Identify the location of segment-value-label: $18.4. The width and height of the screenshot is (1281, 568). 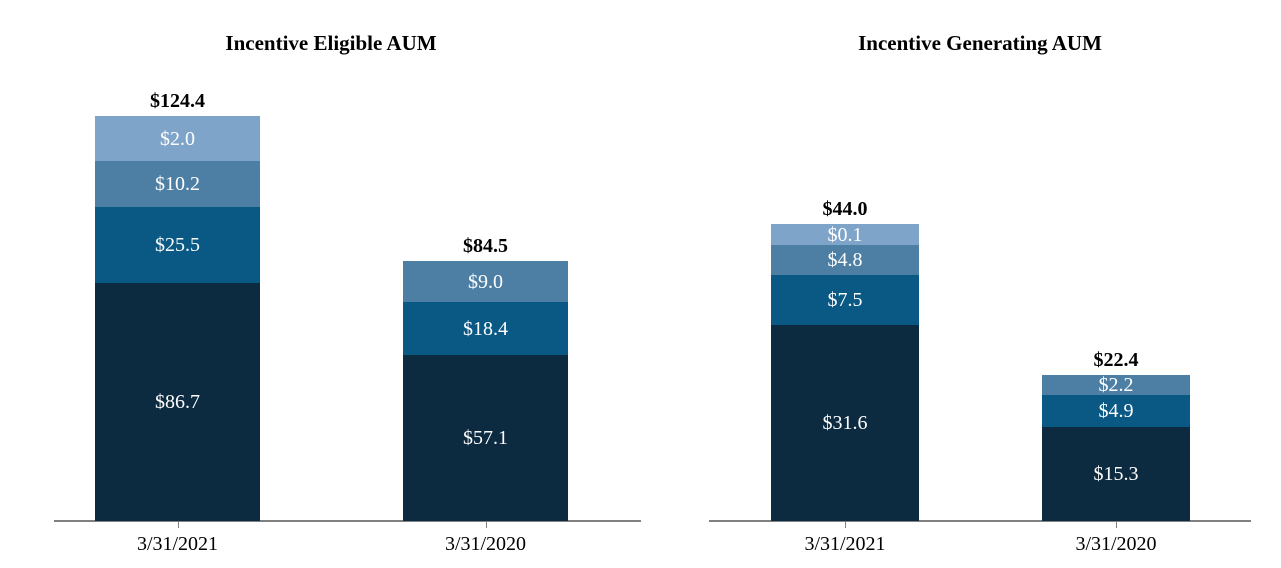
(485, 328).